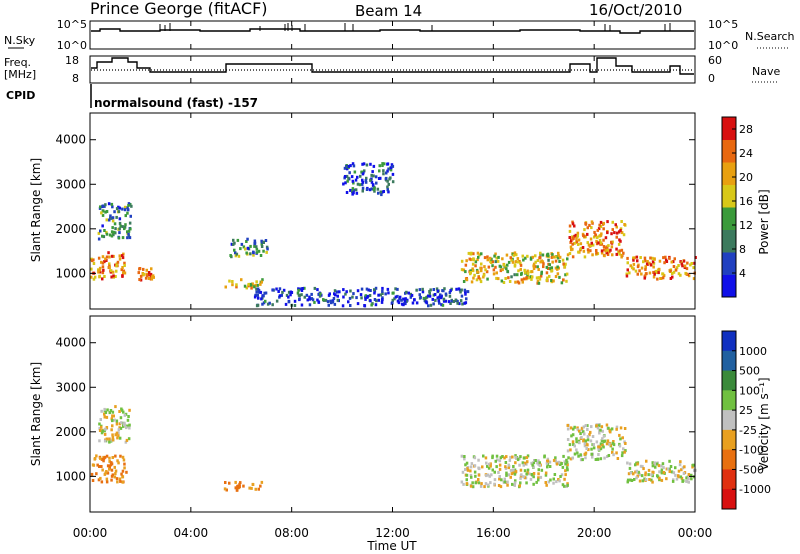  What do you see at coordinates (770, 36) in the screenshot?
I see `nsearch-label: N.Search` at bounding box center [770, 36].